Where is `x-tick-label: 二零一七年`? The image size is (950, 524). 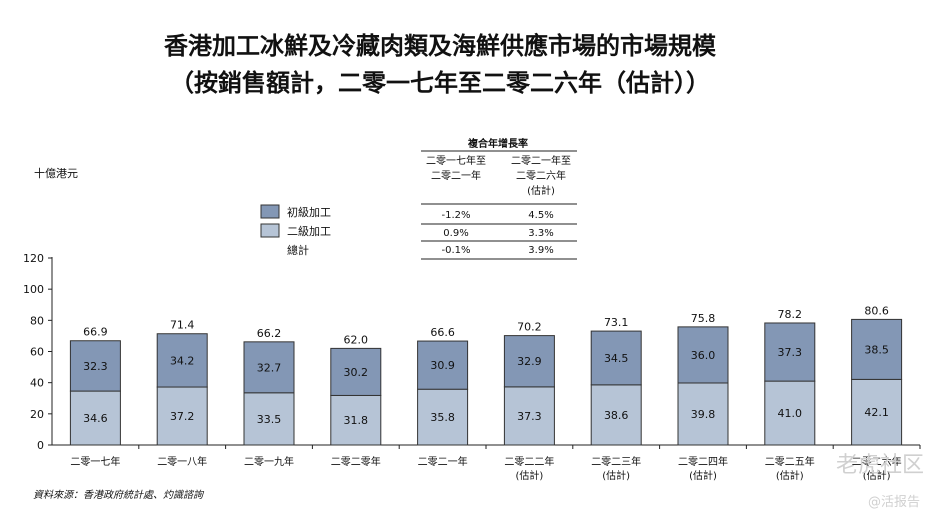 x-tick-label: 二零一七年 is located at coordinates (95, 461).